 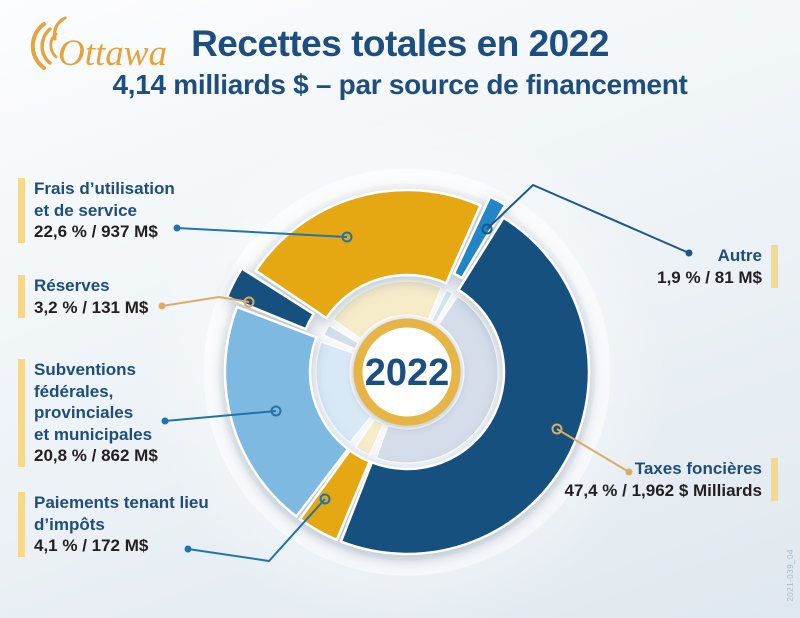 I want to click on inner-ring-autre, so click(x=442, y=306).